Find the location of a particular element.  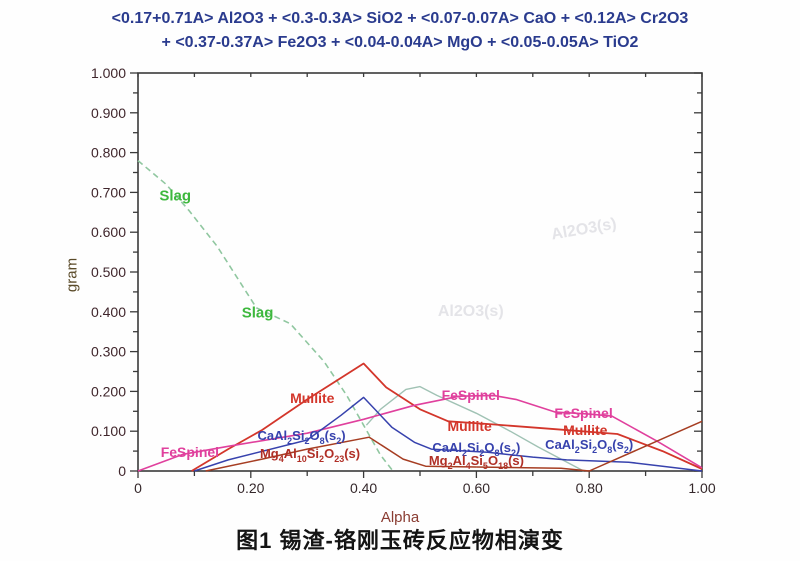

svg-text: 1.00 is located at coordinates (701, 488).